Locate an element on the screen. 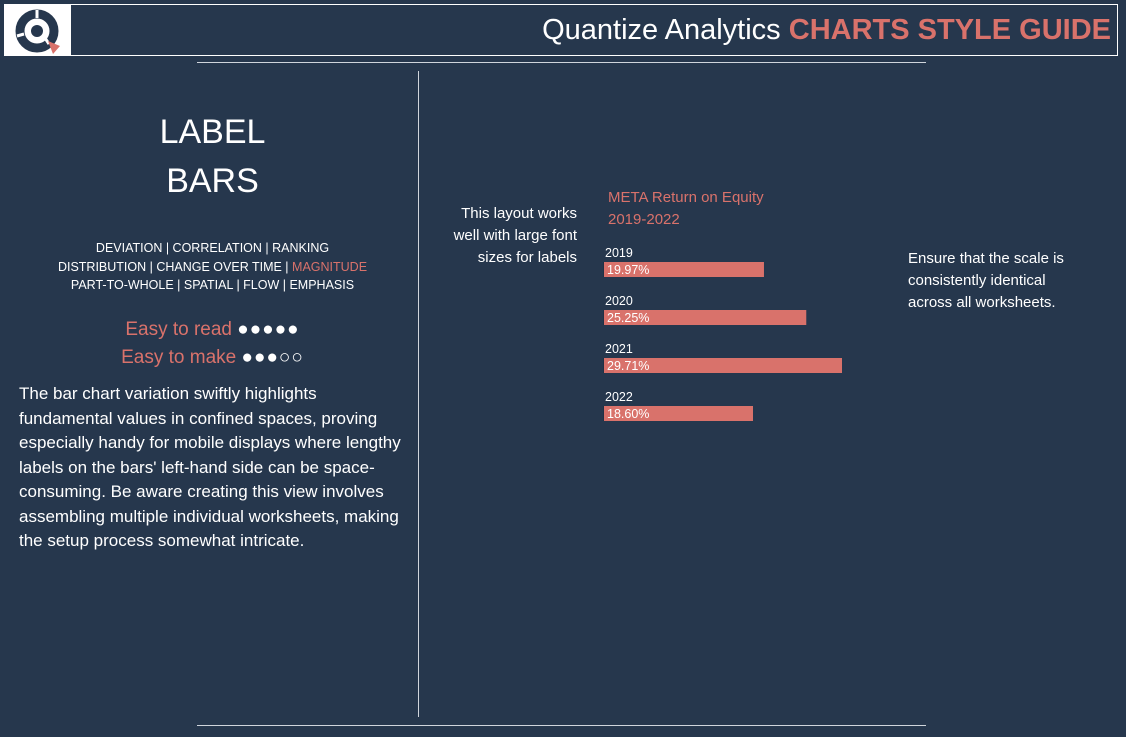  title-main: Quantize Analytics is located at coordinates (665, 30).